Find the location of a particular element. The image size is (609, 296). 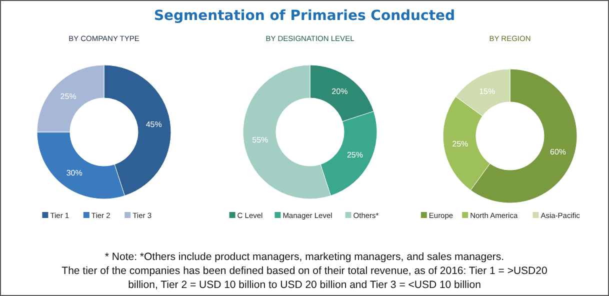

data-label: 30% is located at coordinates (74, 173).